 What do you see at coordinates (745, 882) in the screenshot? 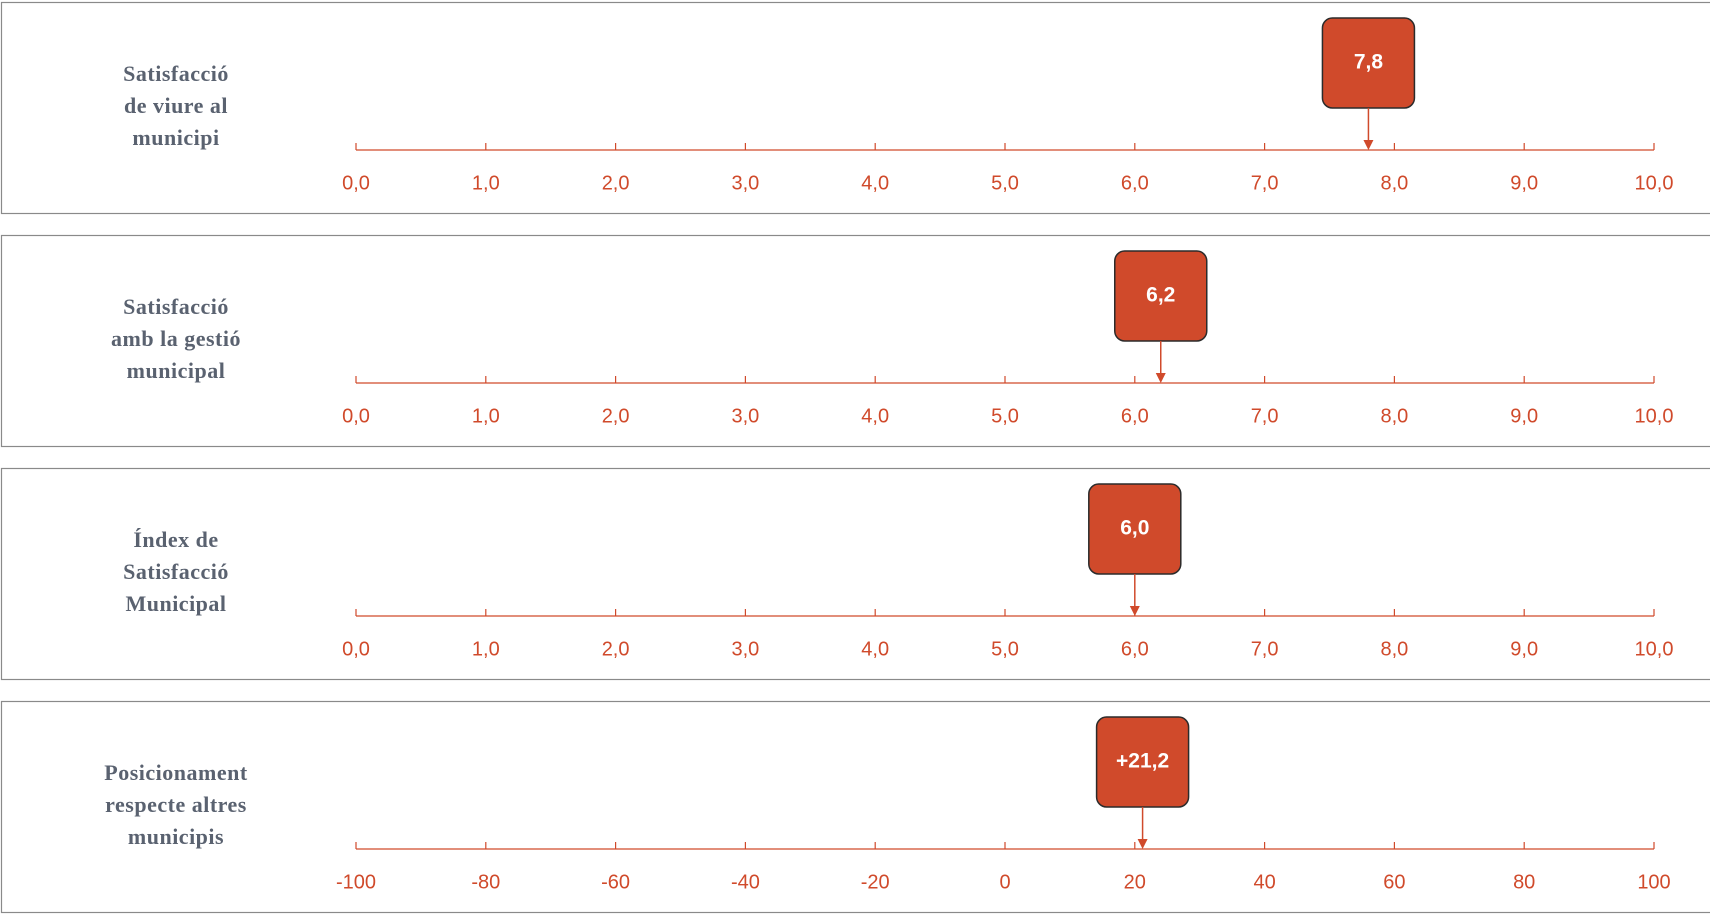
I see `x-tick-label: -40` at bounding box center [745, 882].